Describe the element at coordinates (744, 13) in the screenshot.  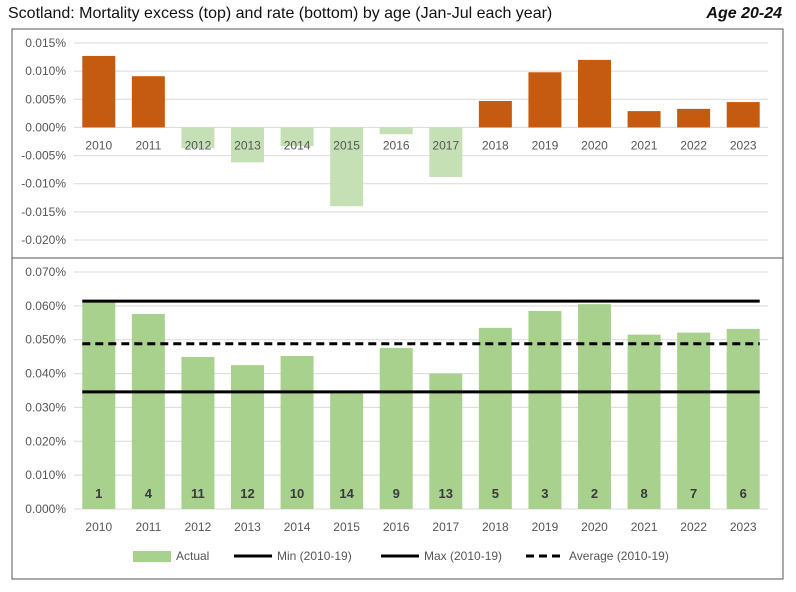
I see `age-group-label: Age 20-24` at that location.